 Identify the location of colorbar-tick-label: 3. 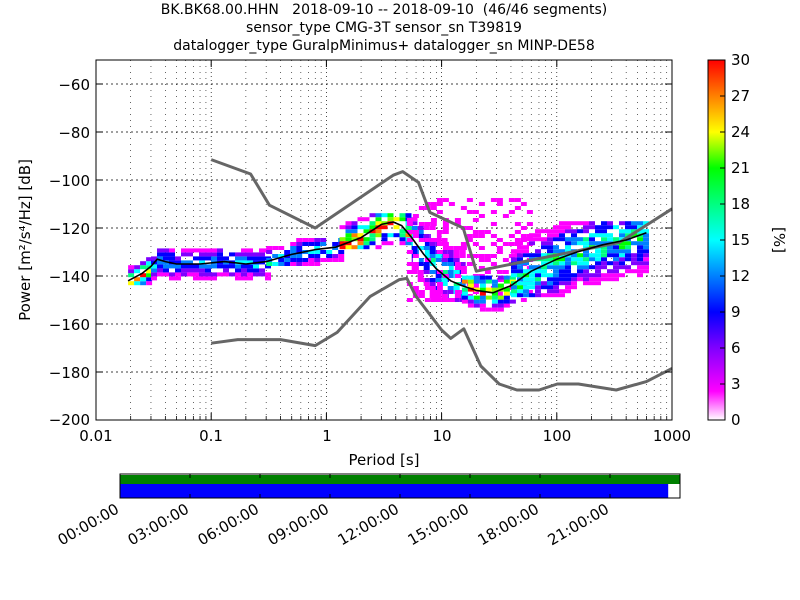
(736, 384).